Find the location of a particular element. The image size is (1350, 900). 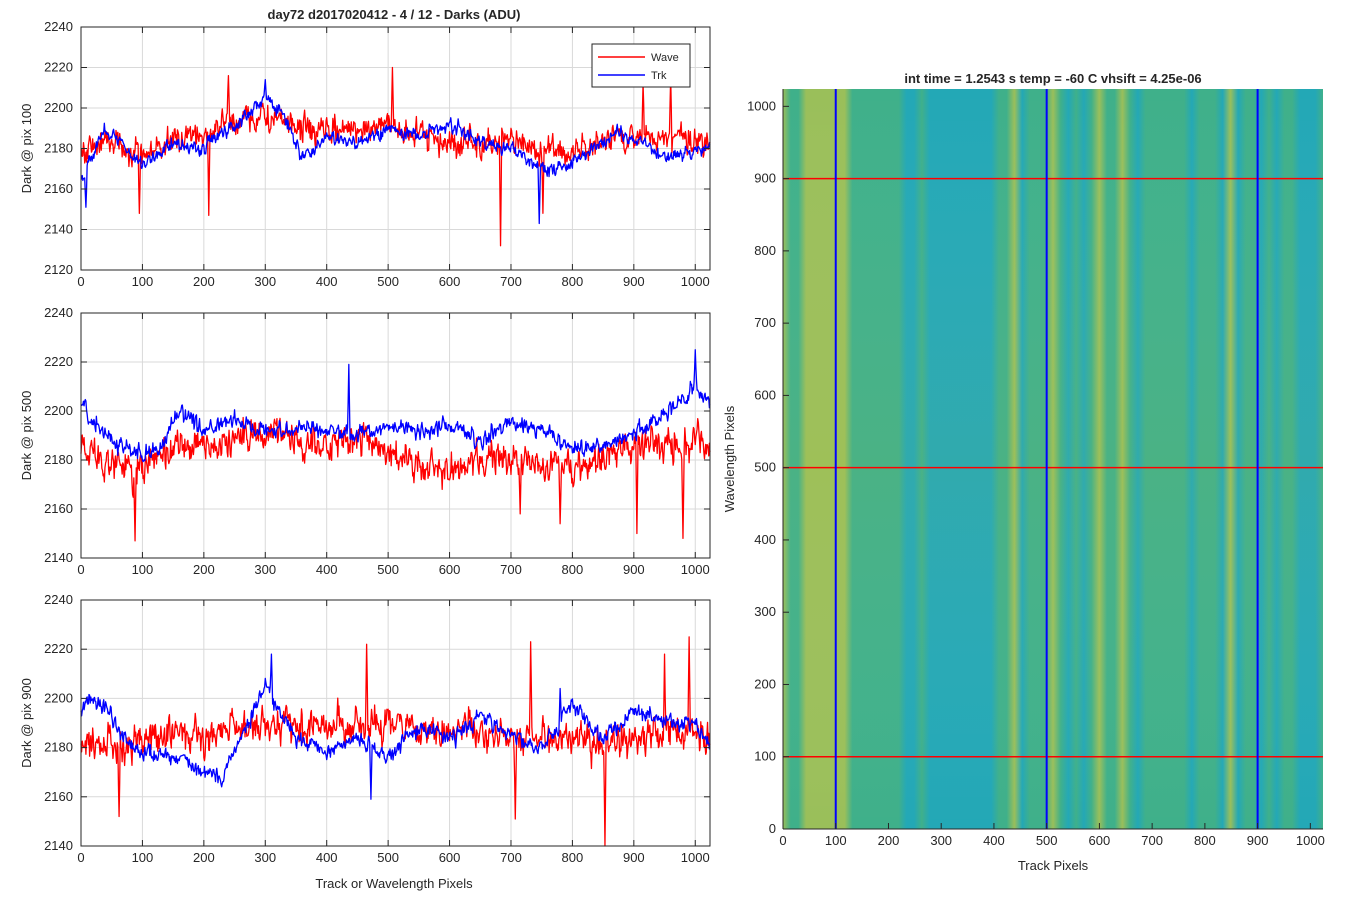

legend-box is located at coordinates (641, 65).